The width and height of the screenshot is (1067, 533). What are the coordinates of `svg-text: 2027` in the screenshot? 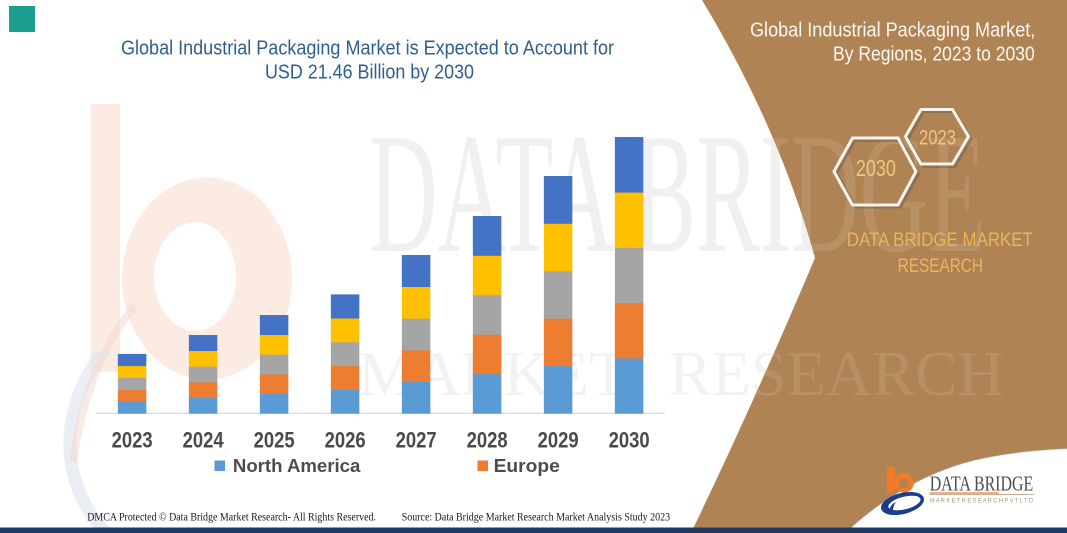 It's located at (416, 439).